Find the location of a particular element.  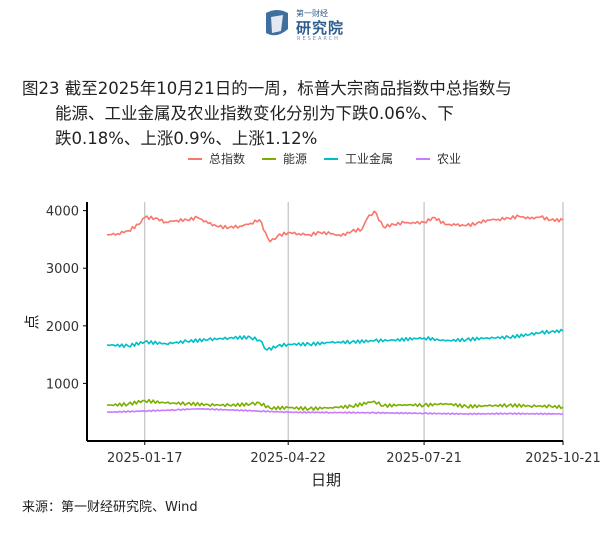

x-tick-label: 2025-01-17 is located at coordinates (145, 458).